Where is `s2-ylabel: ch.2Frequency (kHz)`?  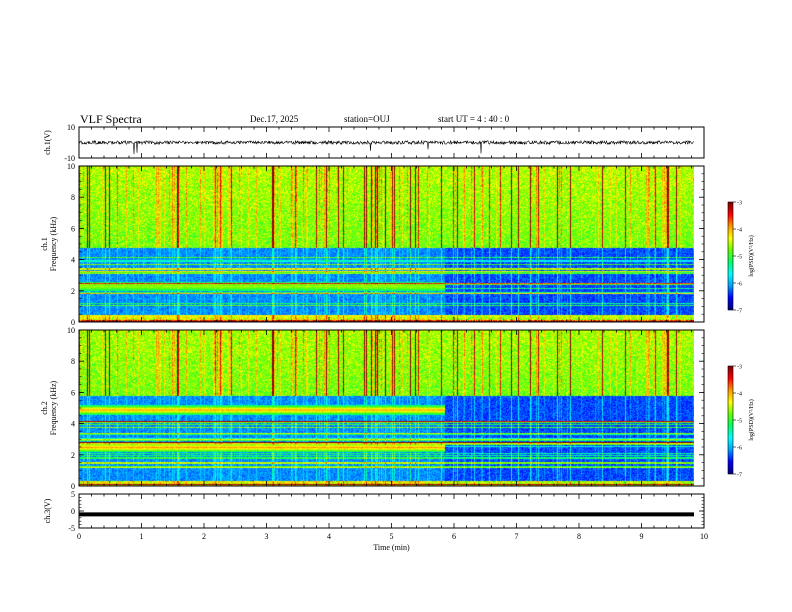 s2-ylabel: ch.2Frequency (kHz) is located at coordinates (49, 407).